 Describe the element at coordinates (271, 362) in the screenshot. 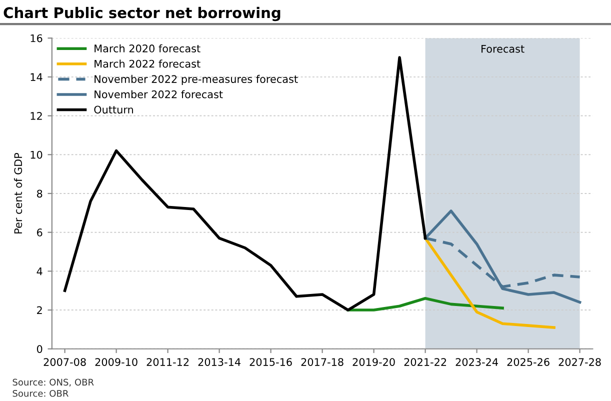

I see `x-tick-label: 2015-16` at that location.